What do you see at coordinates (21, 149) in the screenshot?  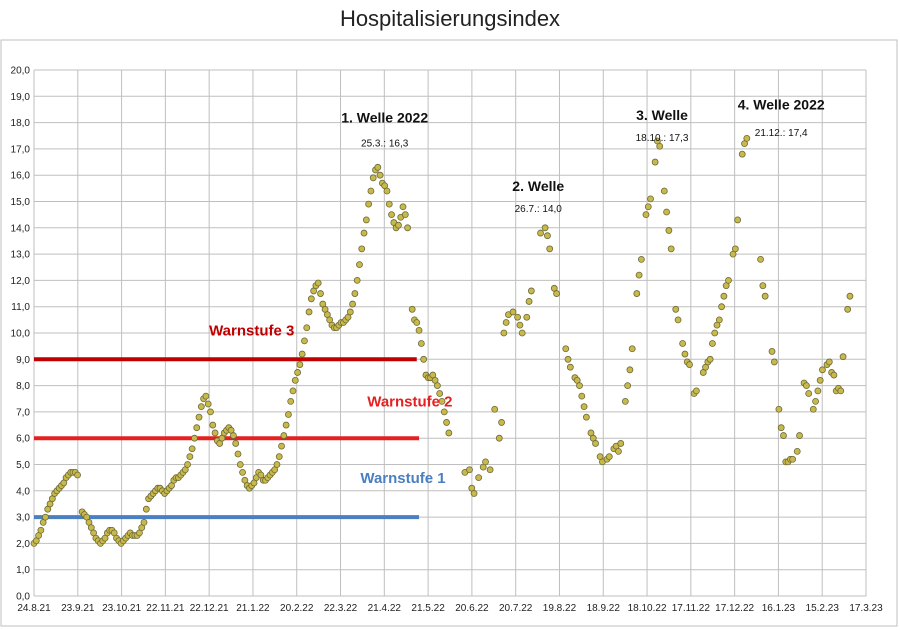 I see `y-tick-label: 17,0` at bounding box center [21, 149].